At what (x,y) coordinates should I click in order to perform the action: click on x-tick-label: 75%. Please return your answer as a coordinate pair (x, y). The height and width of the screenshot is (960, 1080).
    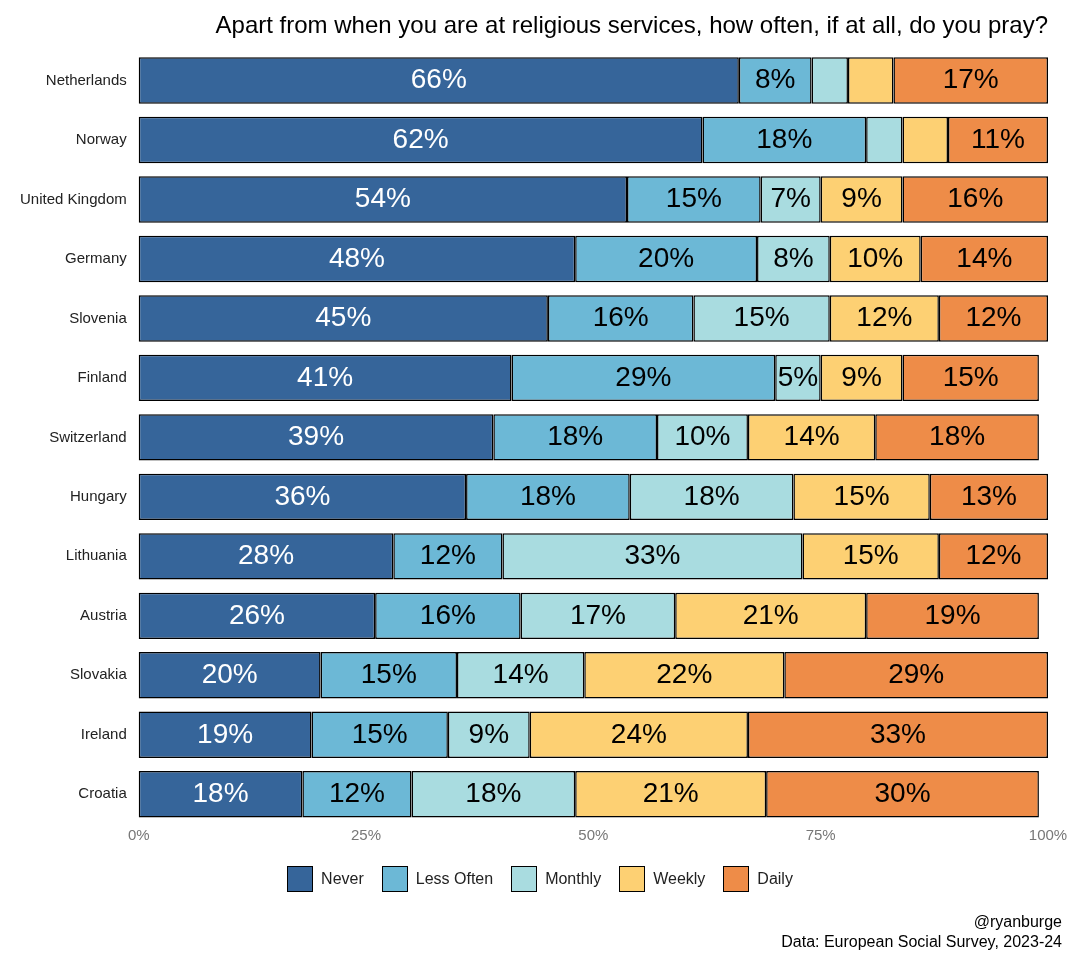
    Looking at the image, I should click on (820, 835).